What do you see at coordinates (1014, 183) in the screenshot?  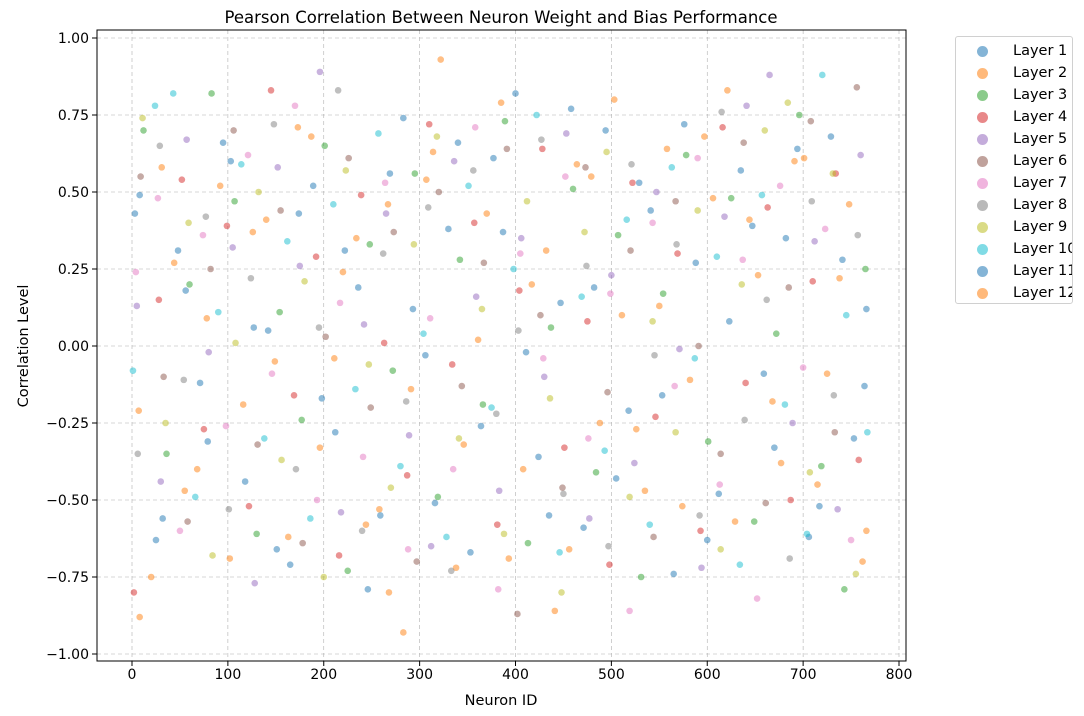 I see `legend-item: Layer 7` at bounding box center [1014, 183].